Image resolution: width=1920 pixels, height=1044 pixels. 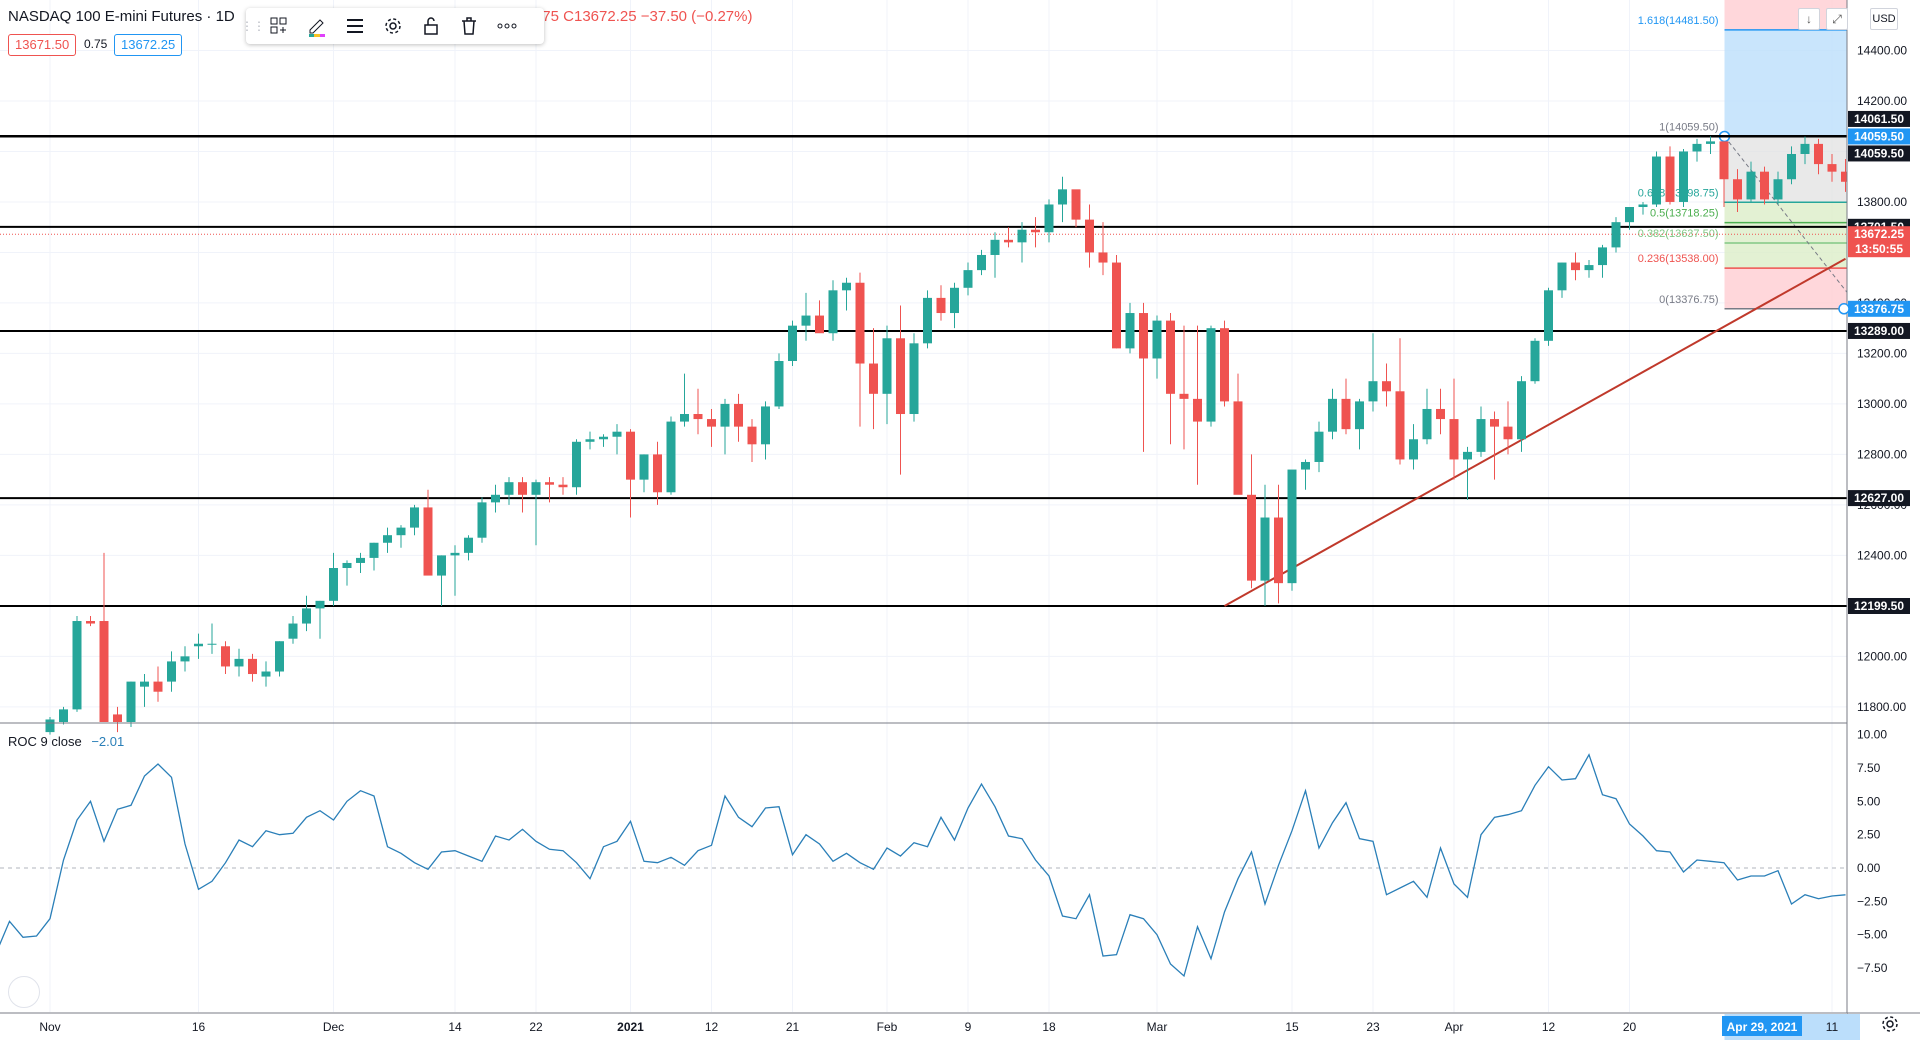 I want to click on unlock-icon, so click(x=431, y=26).